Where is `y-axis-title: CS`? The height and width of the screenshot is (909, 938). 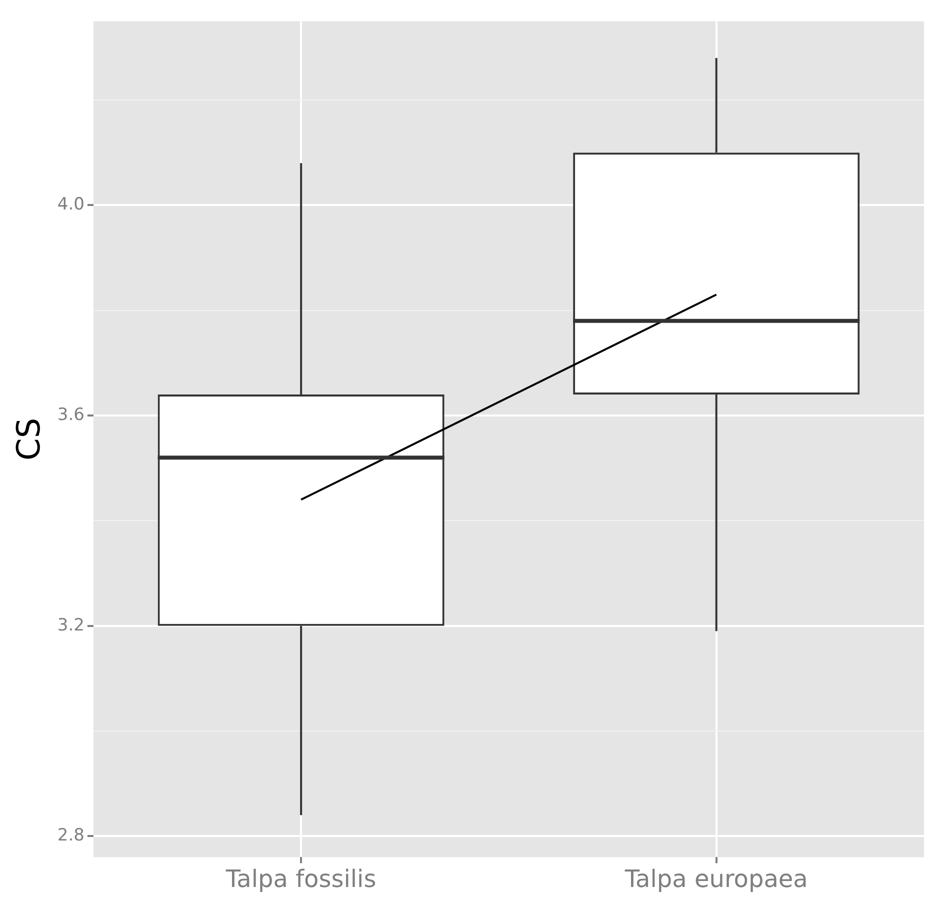
y-axis-title: CS is located at coordinates (29, 439).